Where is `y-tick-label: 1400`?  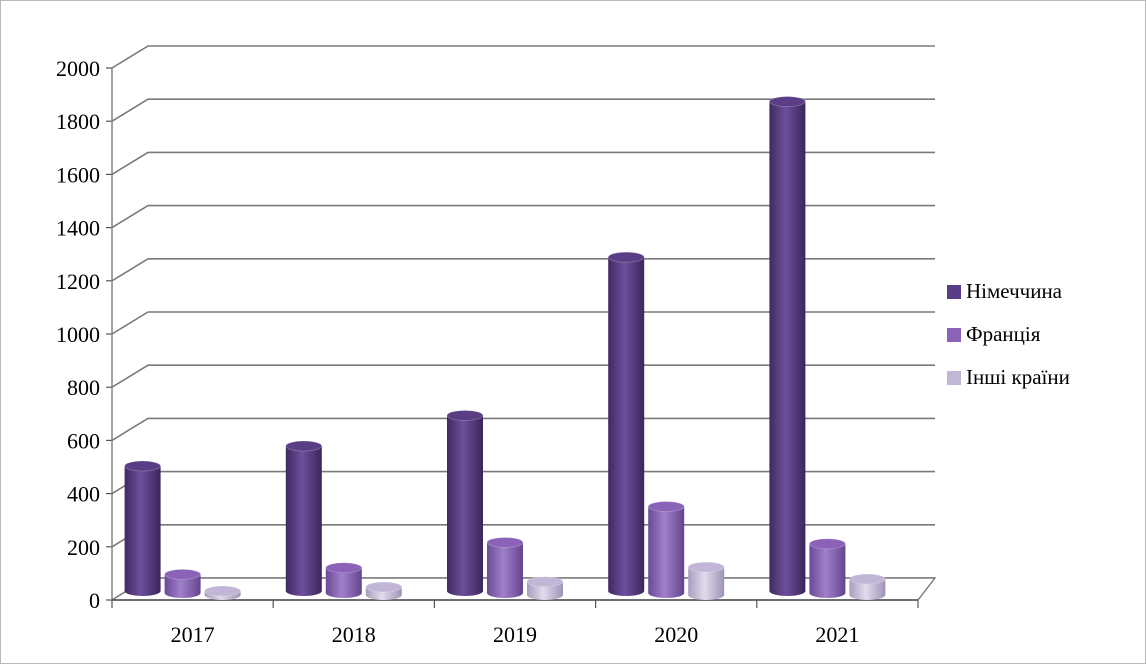
y-tick-label: 1400 is located at coordinates (78, 228).